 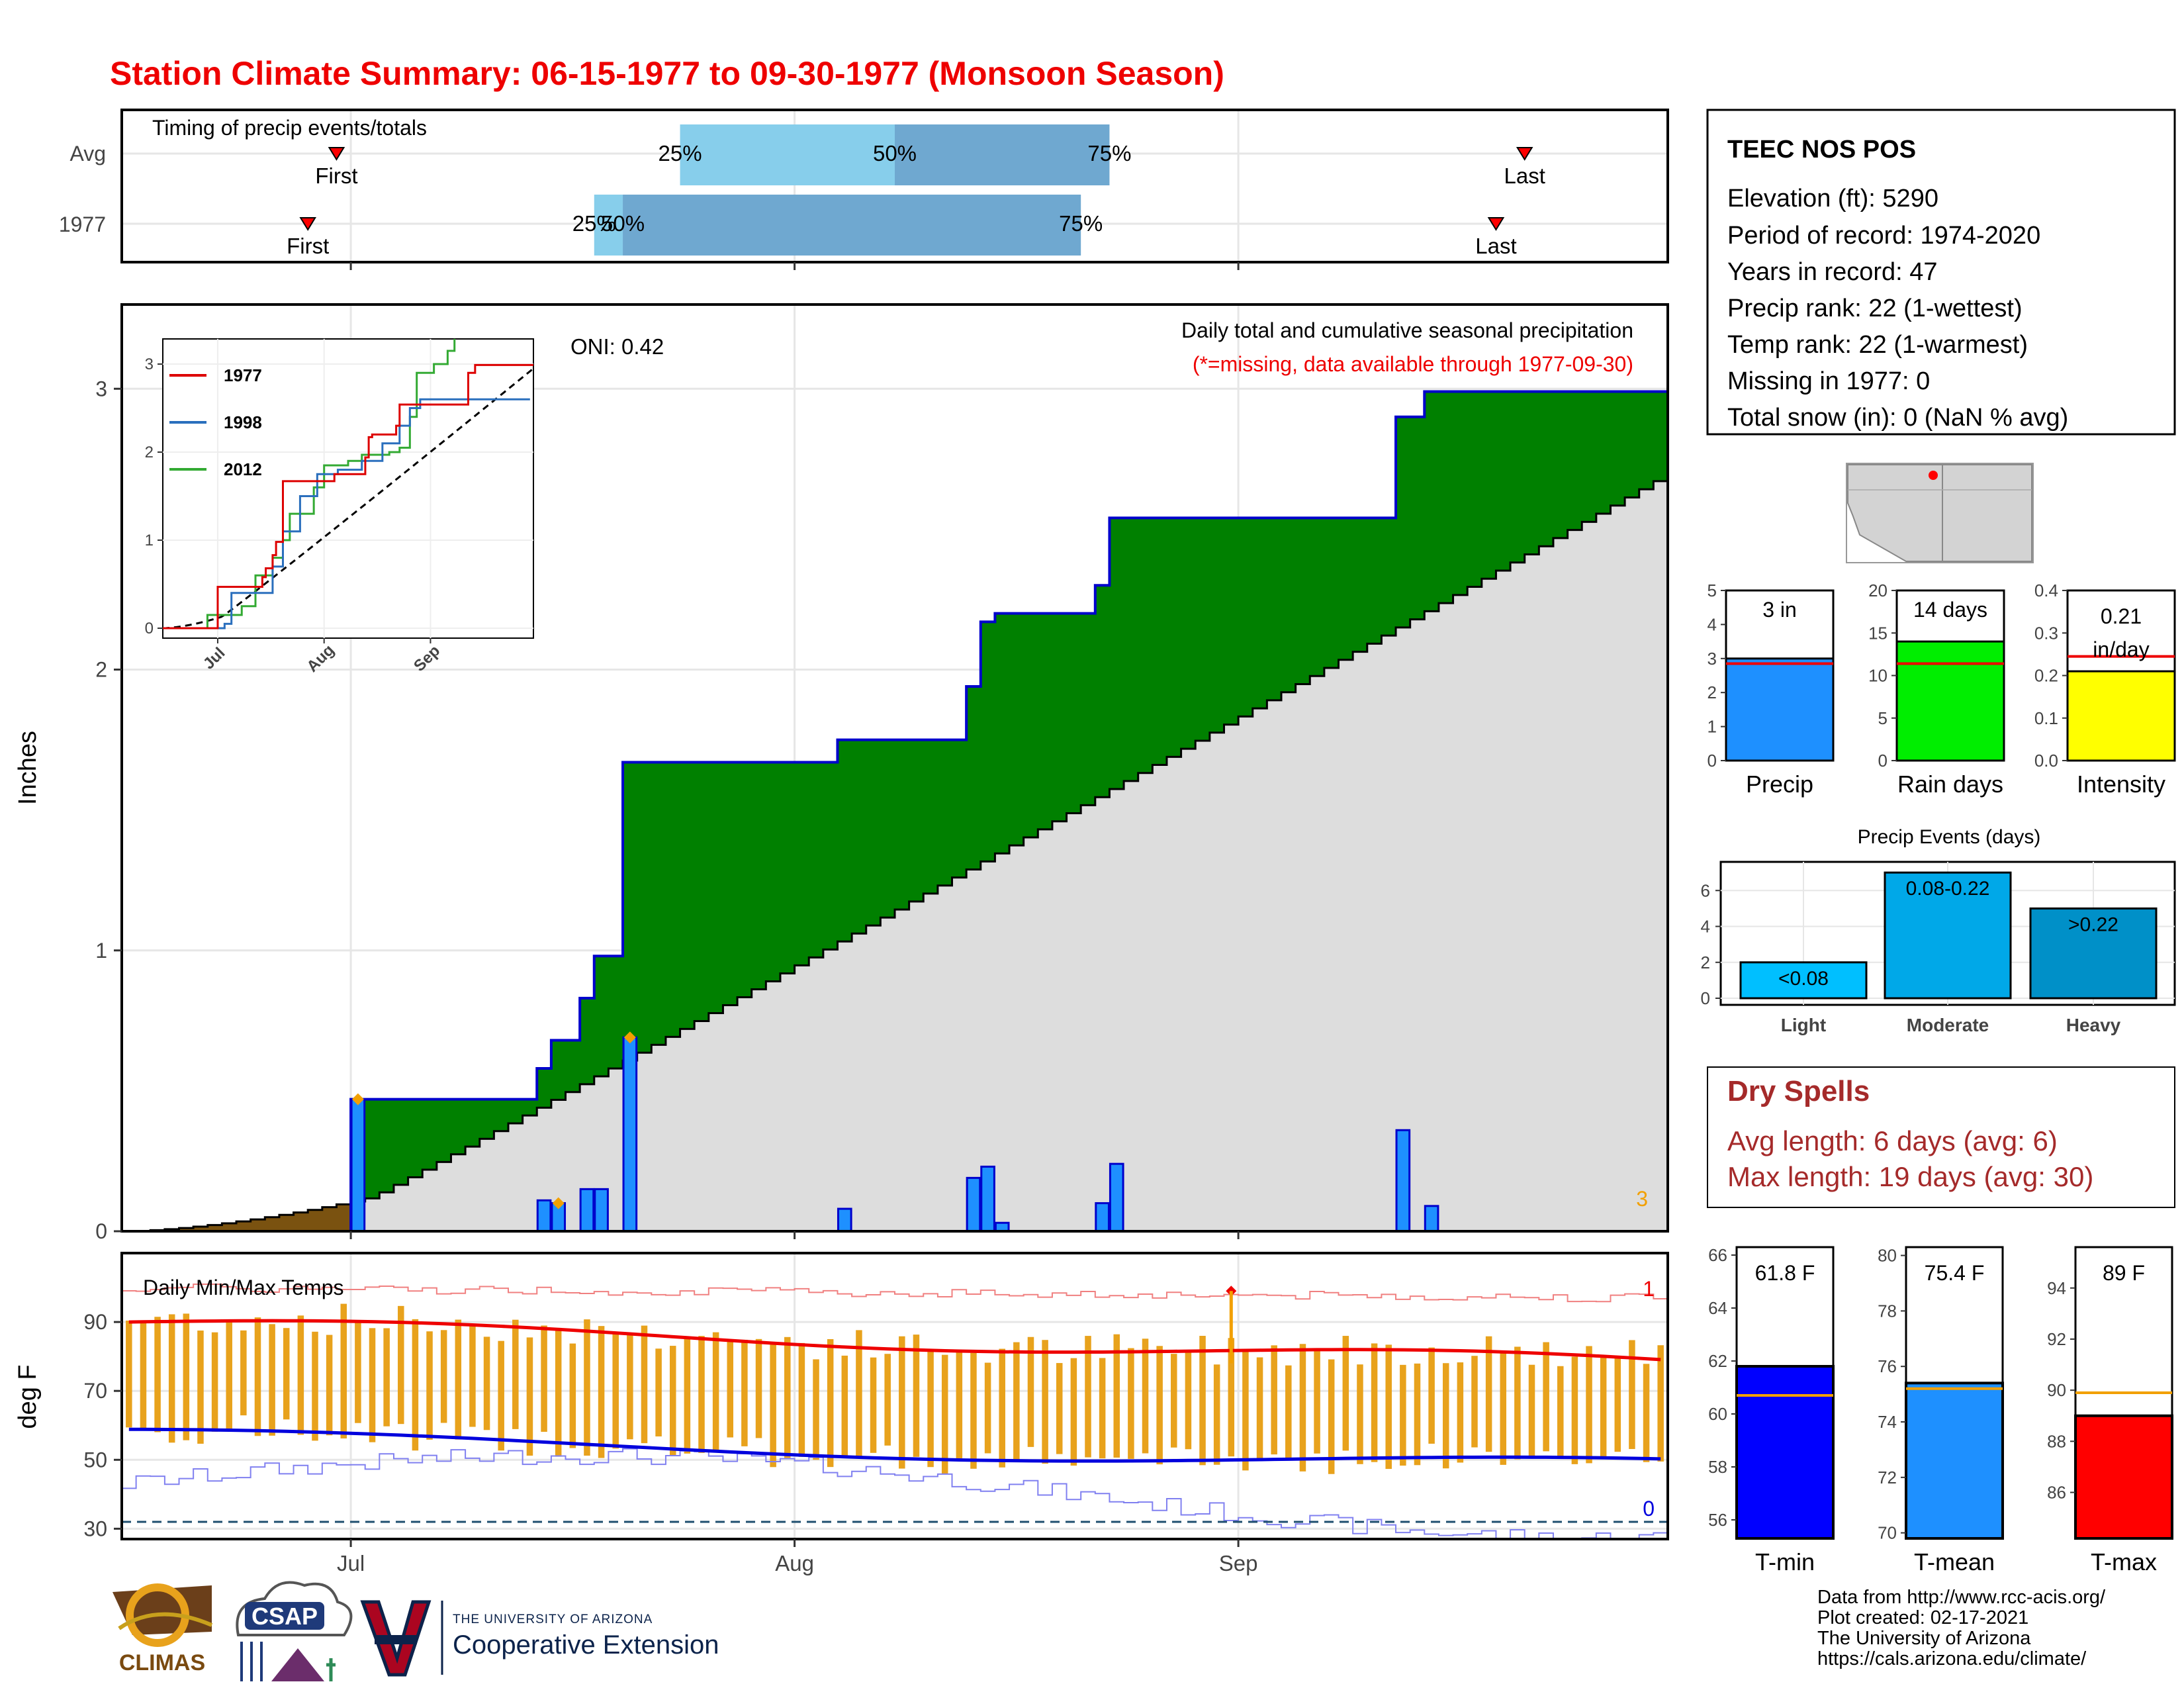 I want to click on temp-summary-tick-label-1-0: 70, so click(x=1888, y=1533).